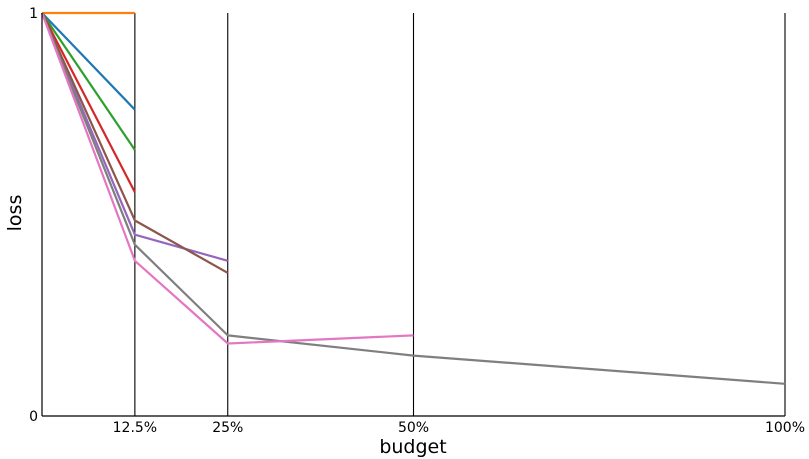 The image size is (809, 459). What do you see at coordinates (33, 215) in the screenshot?
I see `y-tick-labels: 01` at bounding box center [33, 215].